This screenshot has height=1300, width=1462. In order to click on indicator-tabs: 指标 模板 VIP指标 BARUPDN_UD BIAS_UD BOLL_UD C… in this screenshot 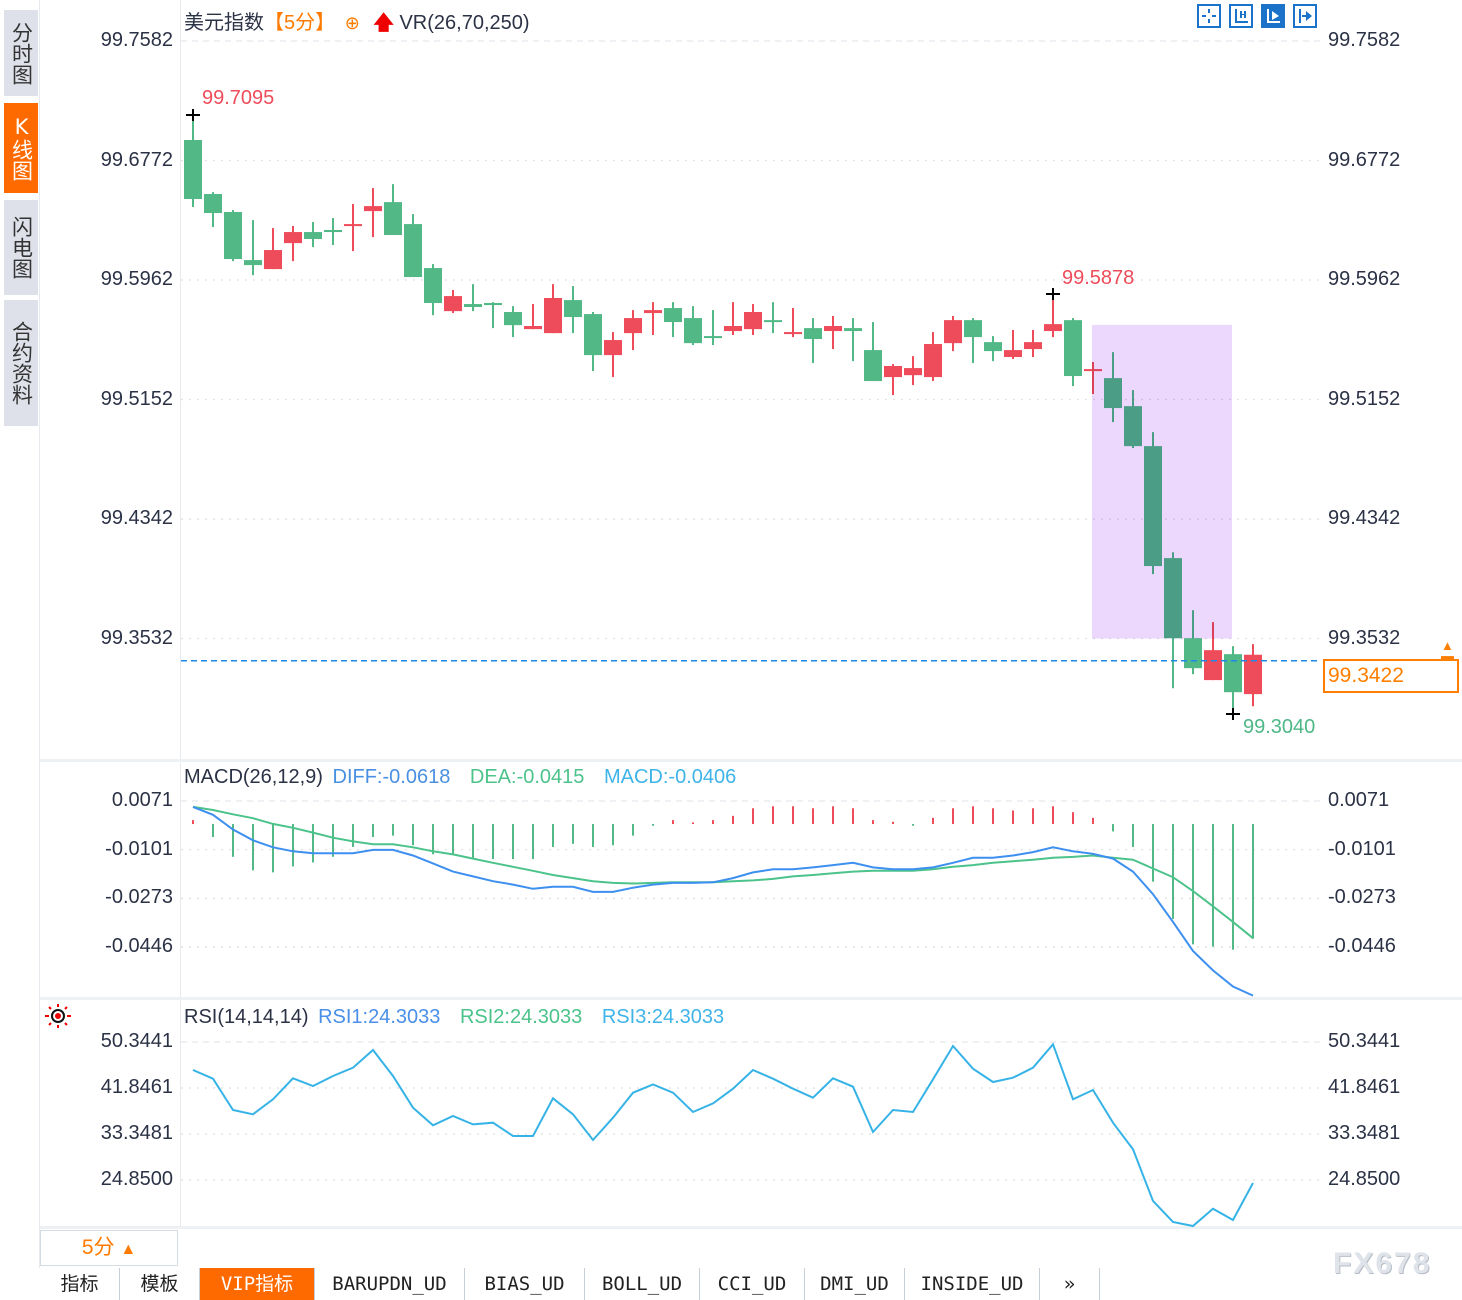, I will do `click(570, 1284)`.